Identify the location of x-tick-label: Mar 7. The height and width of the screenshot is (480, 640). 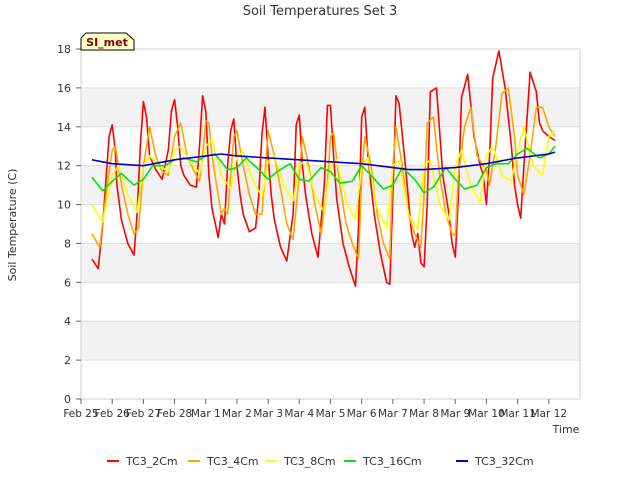
(393, 414).